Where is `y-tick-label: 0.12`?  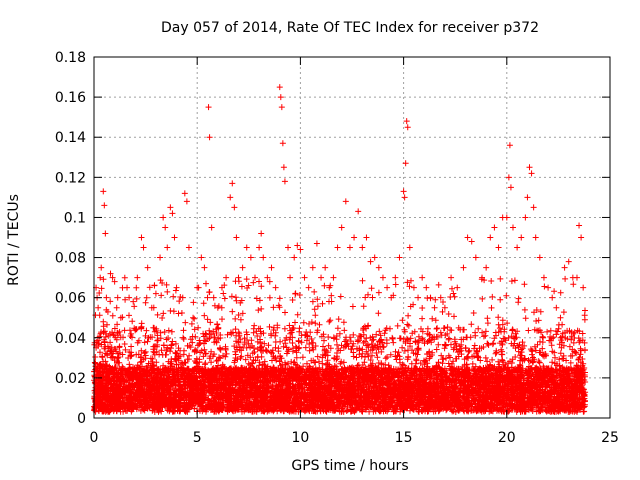
y-tick-label: 0.12 is located at coordinates (70, 178).